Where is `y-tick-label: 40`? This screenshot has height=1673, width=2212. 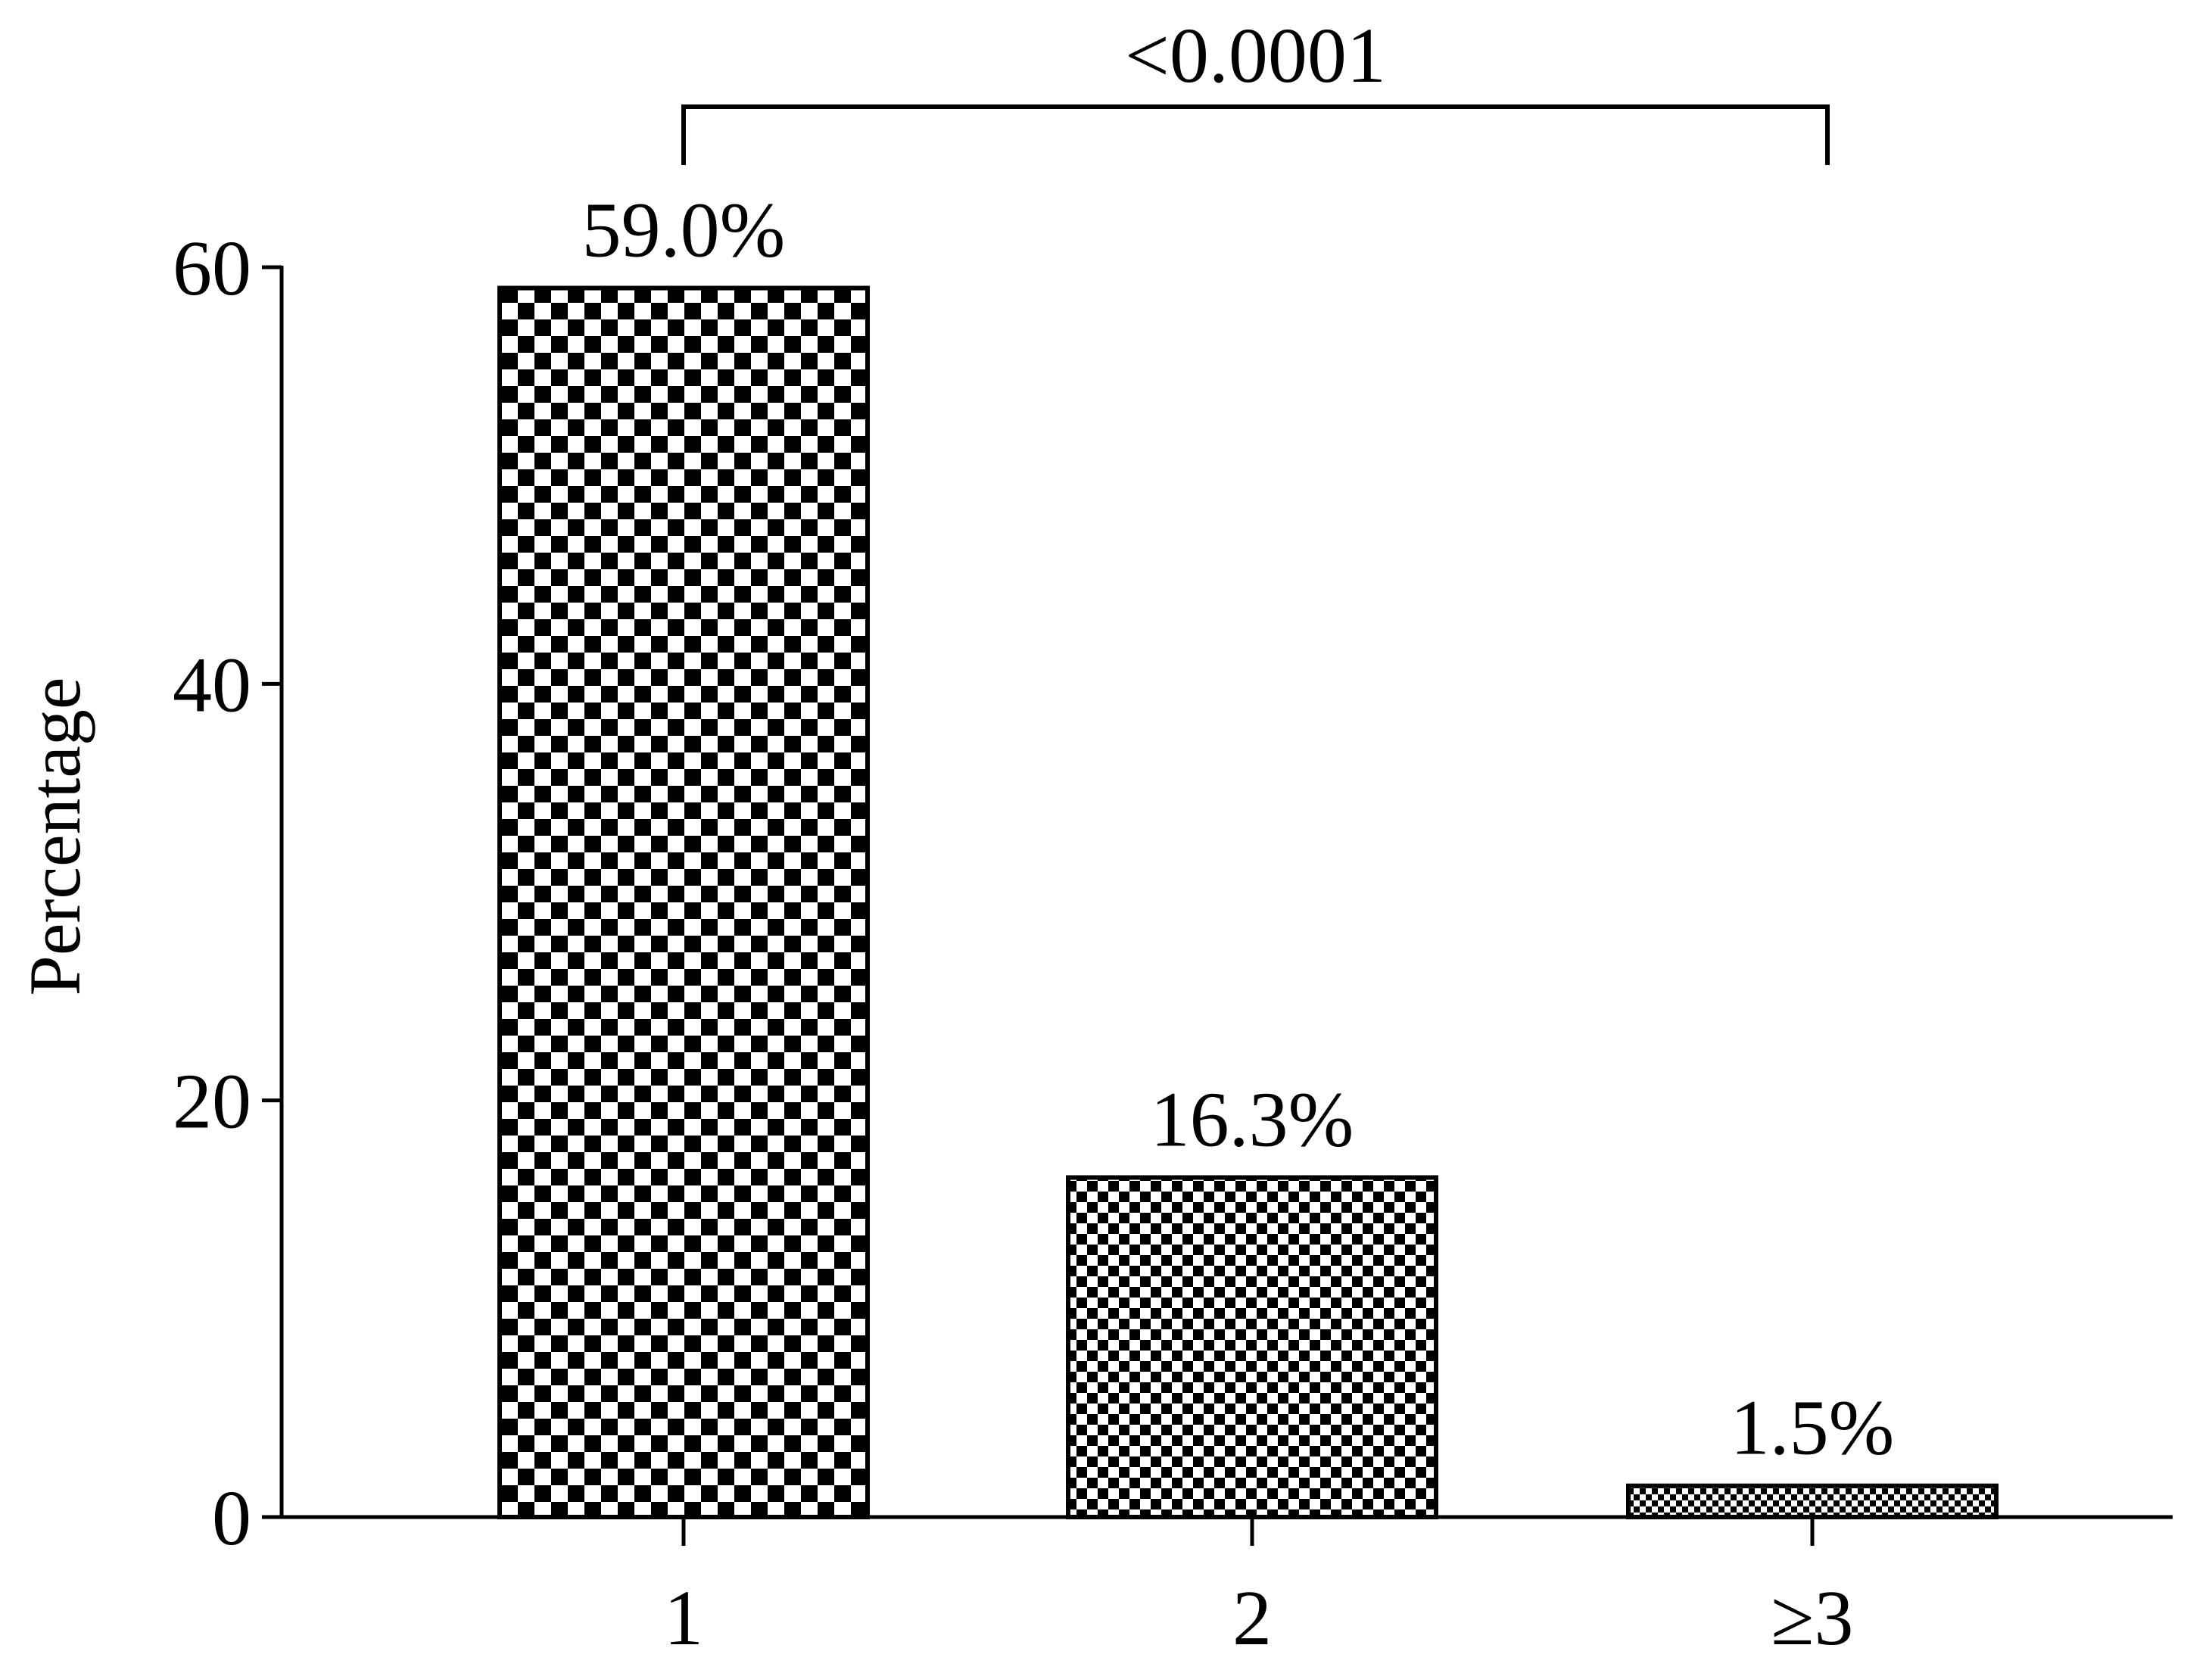 y-tick-label: 40 is located at coordinates (212, 685).